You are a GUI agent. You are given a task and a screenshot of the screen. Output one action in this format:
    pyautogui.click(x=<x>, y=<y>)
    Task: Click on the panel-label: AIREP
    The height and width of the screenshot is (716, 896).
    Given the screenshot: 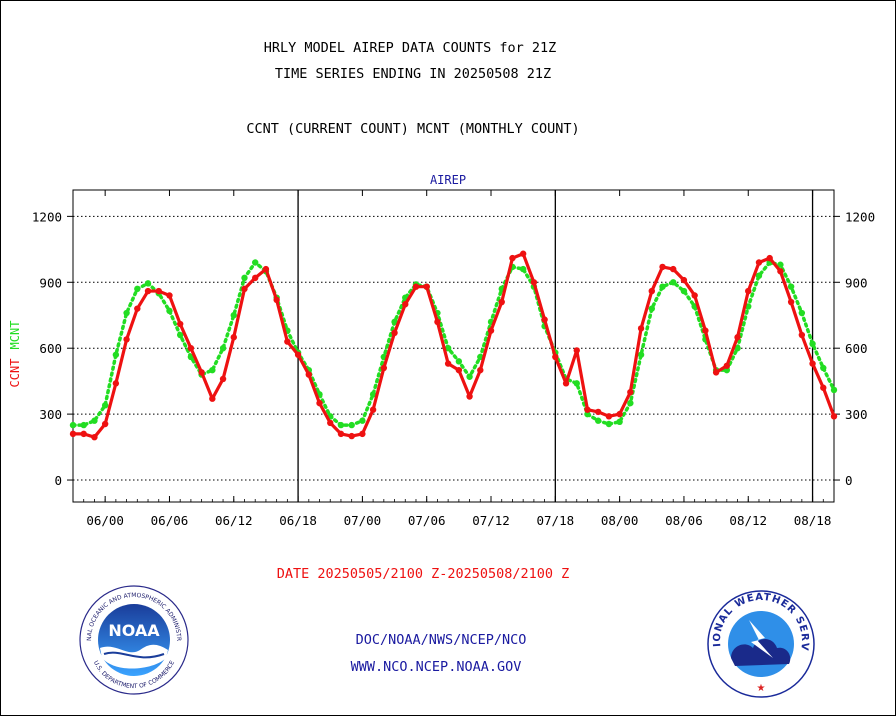 What is the action you would take?
    pyautogui.click(x=448, y=180)
    